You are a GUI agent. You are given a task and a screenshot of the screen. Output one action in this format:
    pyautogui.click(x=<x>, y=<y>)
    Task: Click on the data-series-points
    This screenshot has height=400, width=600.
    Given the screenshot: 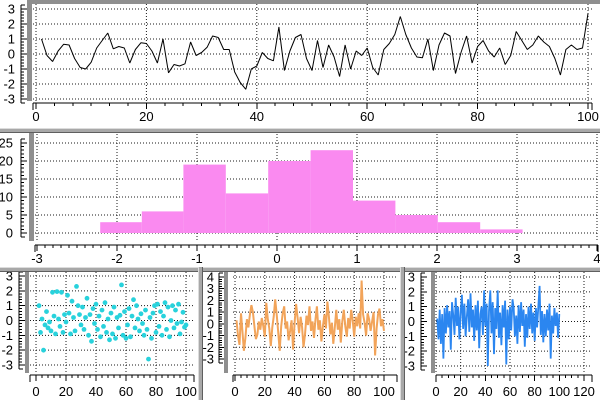 What is the action you would take?
    pyautogui.click(x=112, y=322)
    